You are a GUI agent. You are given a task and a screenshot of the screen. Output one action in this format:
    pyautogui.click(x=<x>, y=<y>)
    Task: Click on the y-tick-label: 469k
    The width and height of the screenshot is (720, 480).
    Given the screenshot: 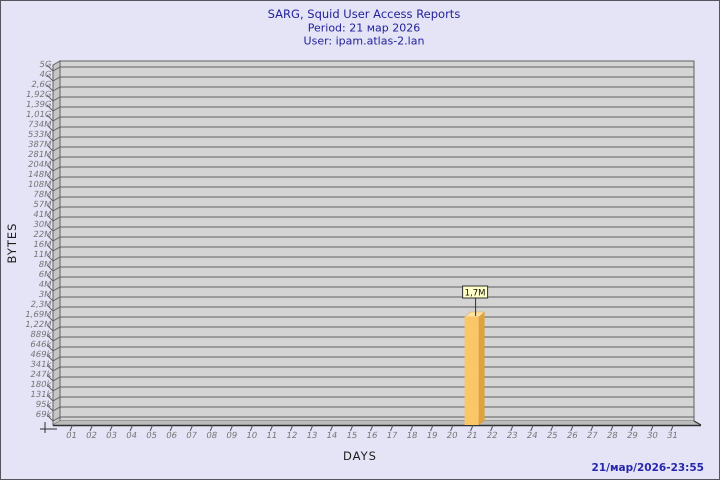 What is the action you would take?
    pyautogui.click(x=40, y=355)
    